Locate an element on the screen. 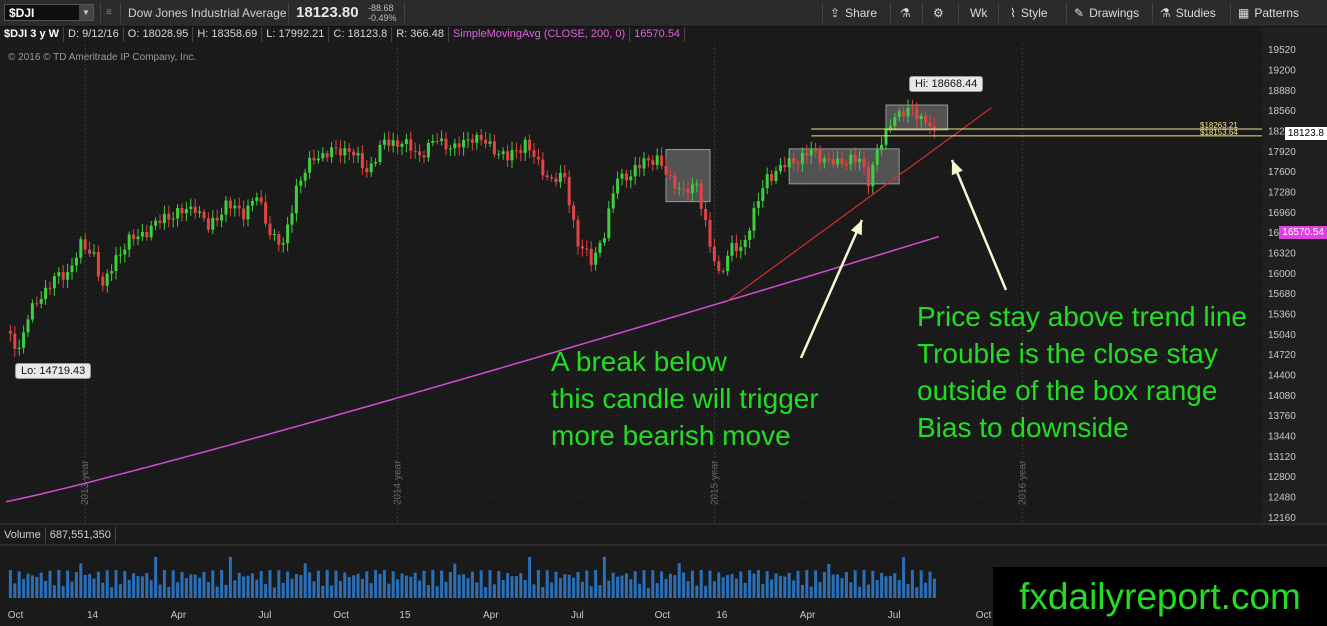 This screenshot has width=1327, height=626. study-name: SimpleMovingAvg (CLOSE, 200, 0) is located at coordinates (540, 34).